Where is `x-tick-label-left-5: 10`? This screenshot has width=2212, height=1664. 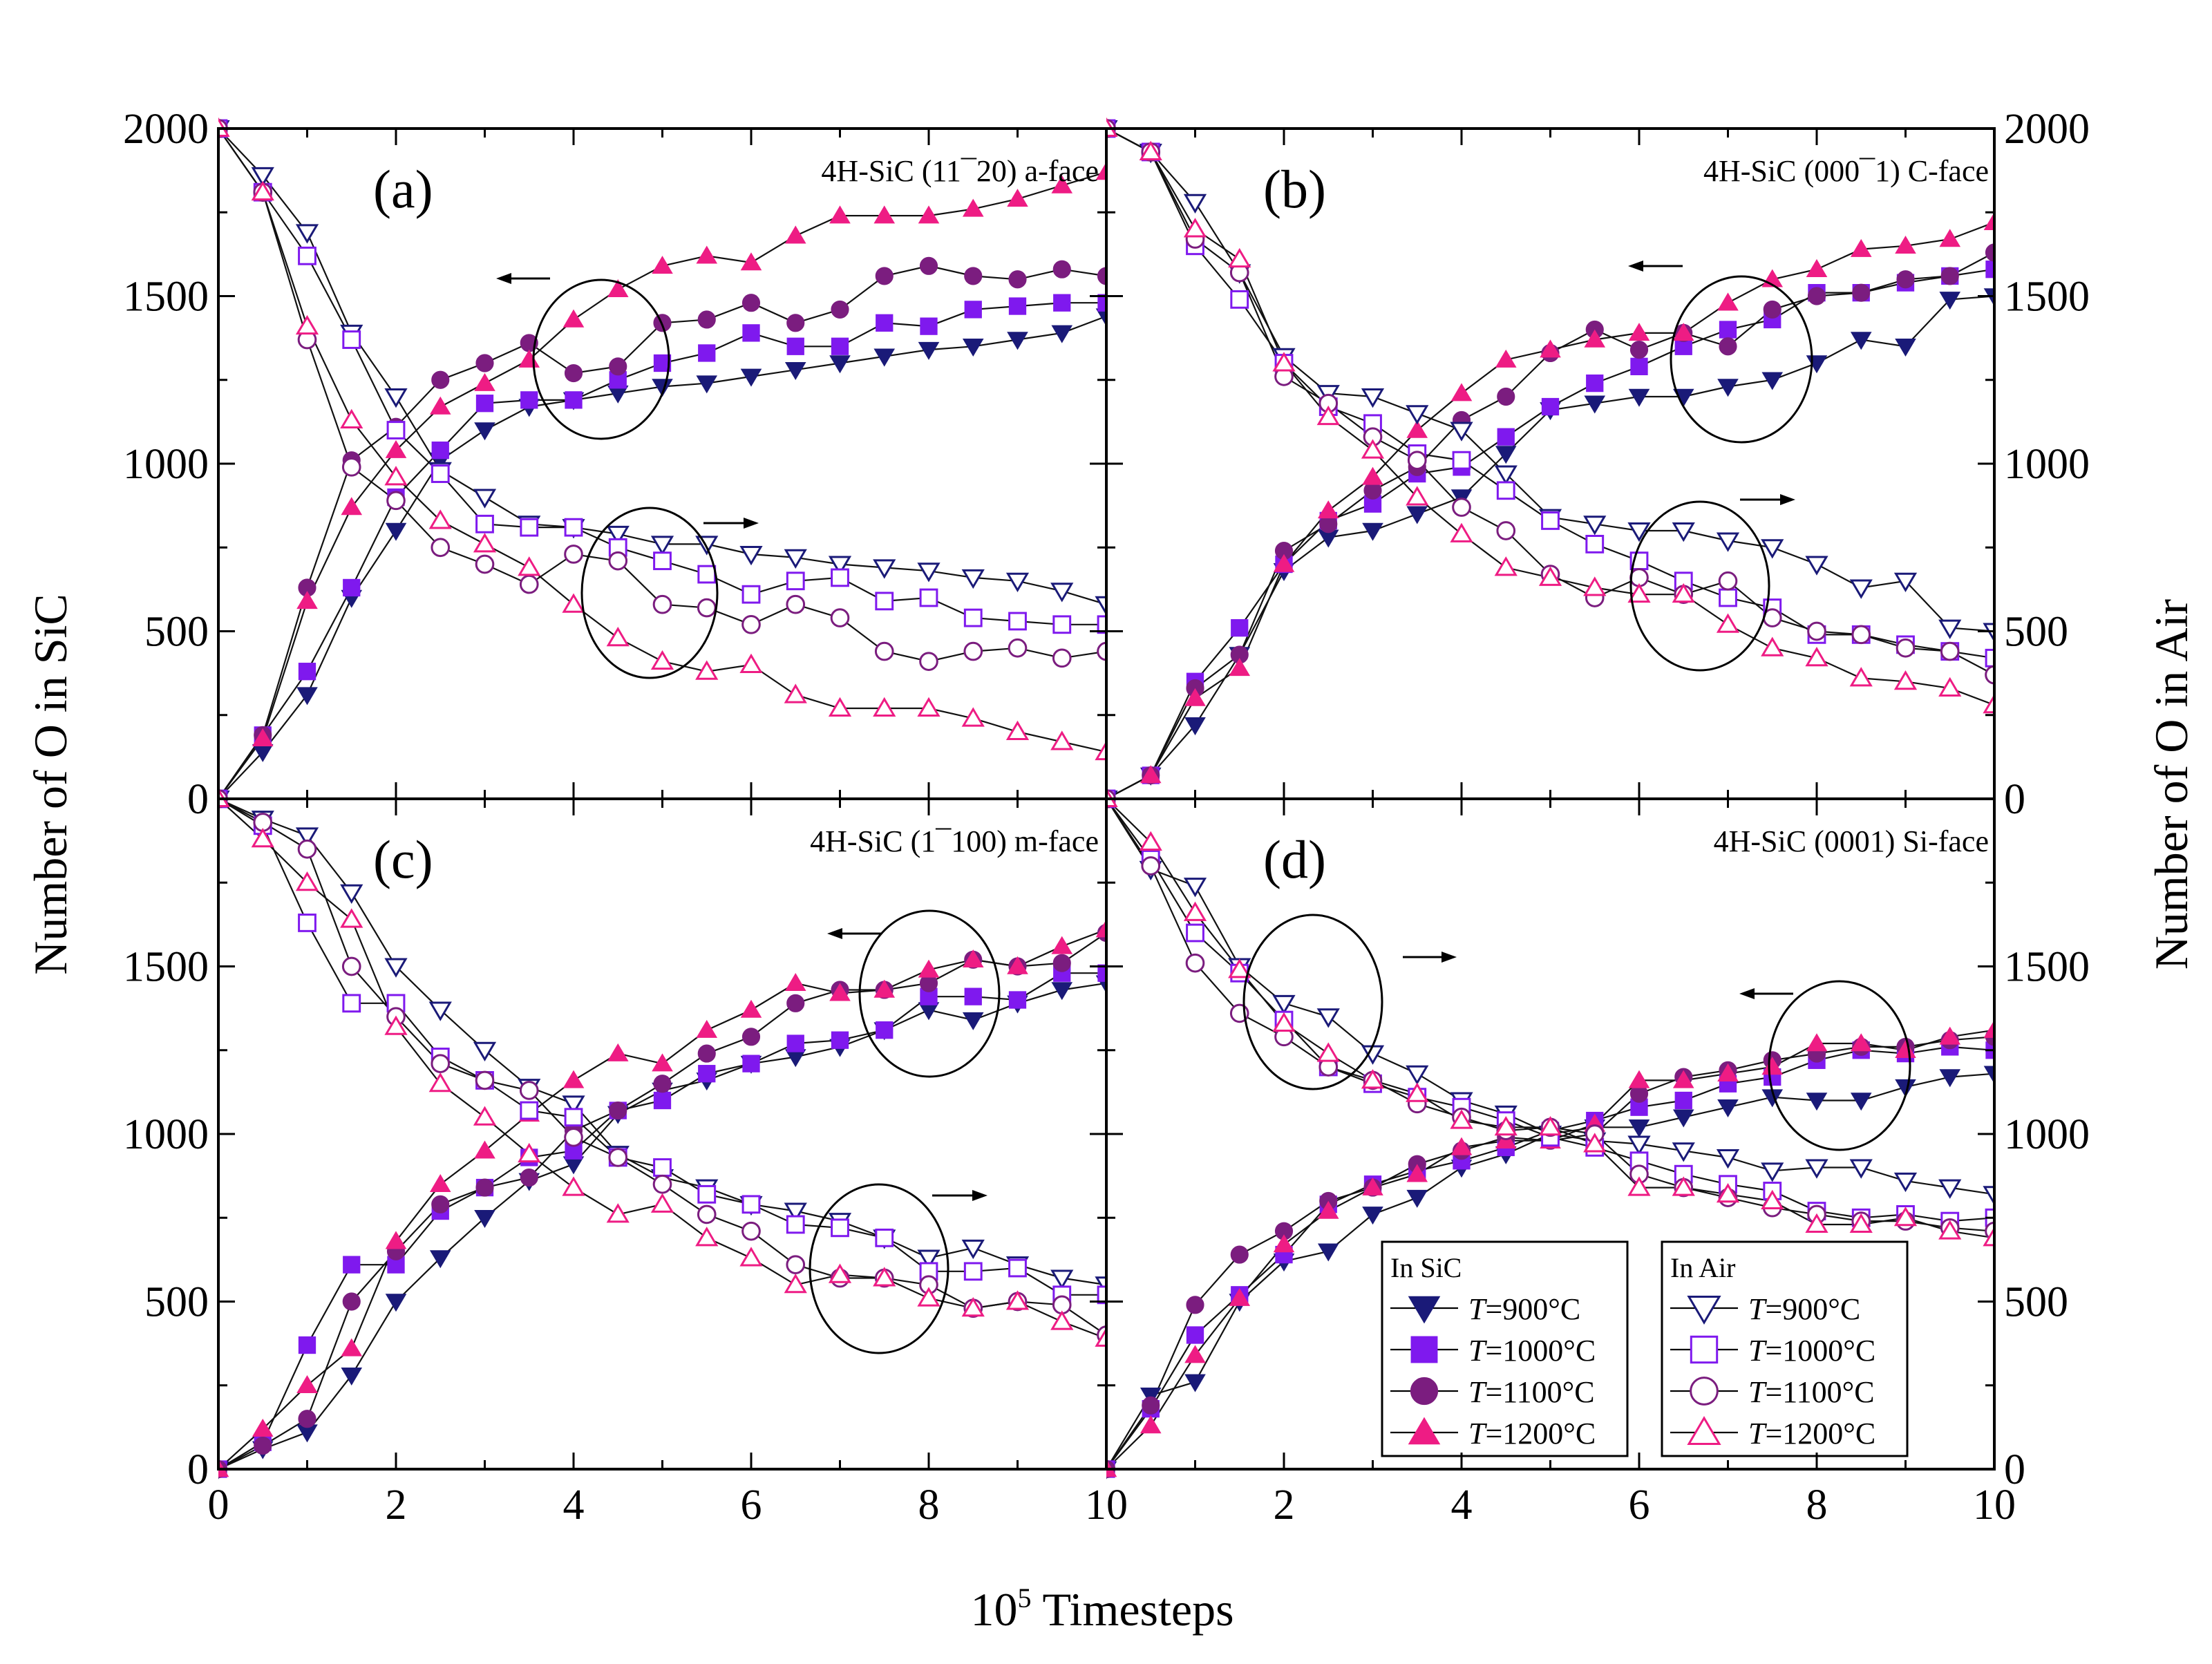 x-tick-label-left-5: 10 is located at coordinates (1106, 1505).